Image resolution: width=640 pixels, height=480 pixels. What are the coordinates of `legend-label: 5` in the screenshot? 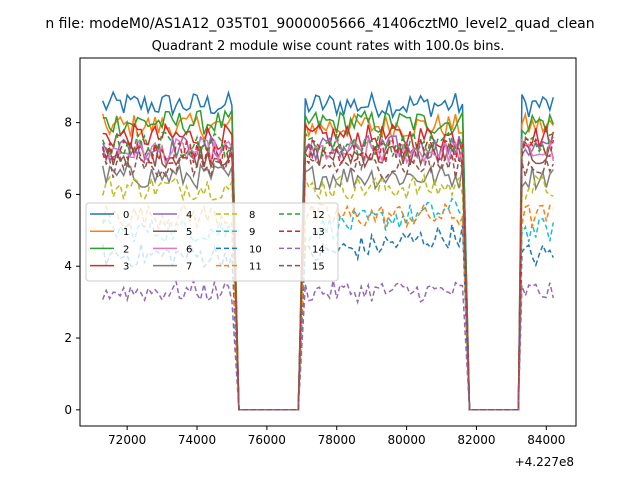 It's located at (189, 232).